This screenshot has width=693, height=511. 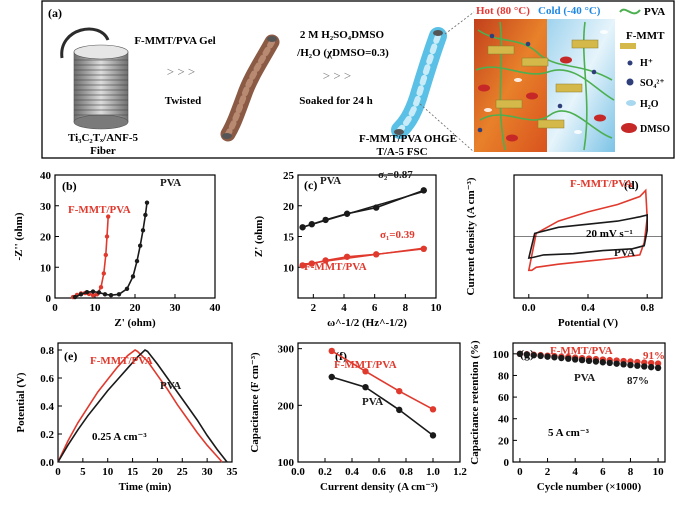 I want to click on panel-e-xtick-label: 5, so click(x=83, y=472).